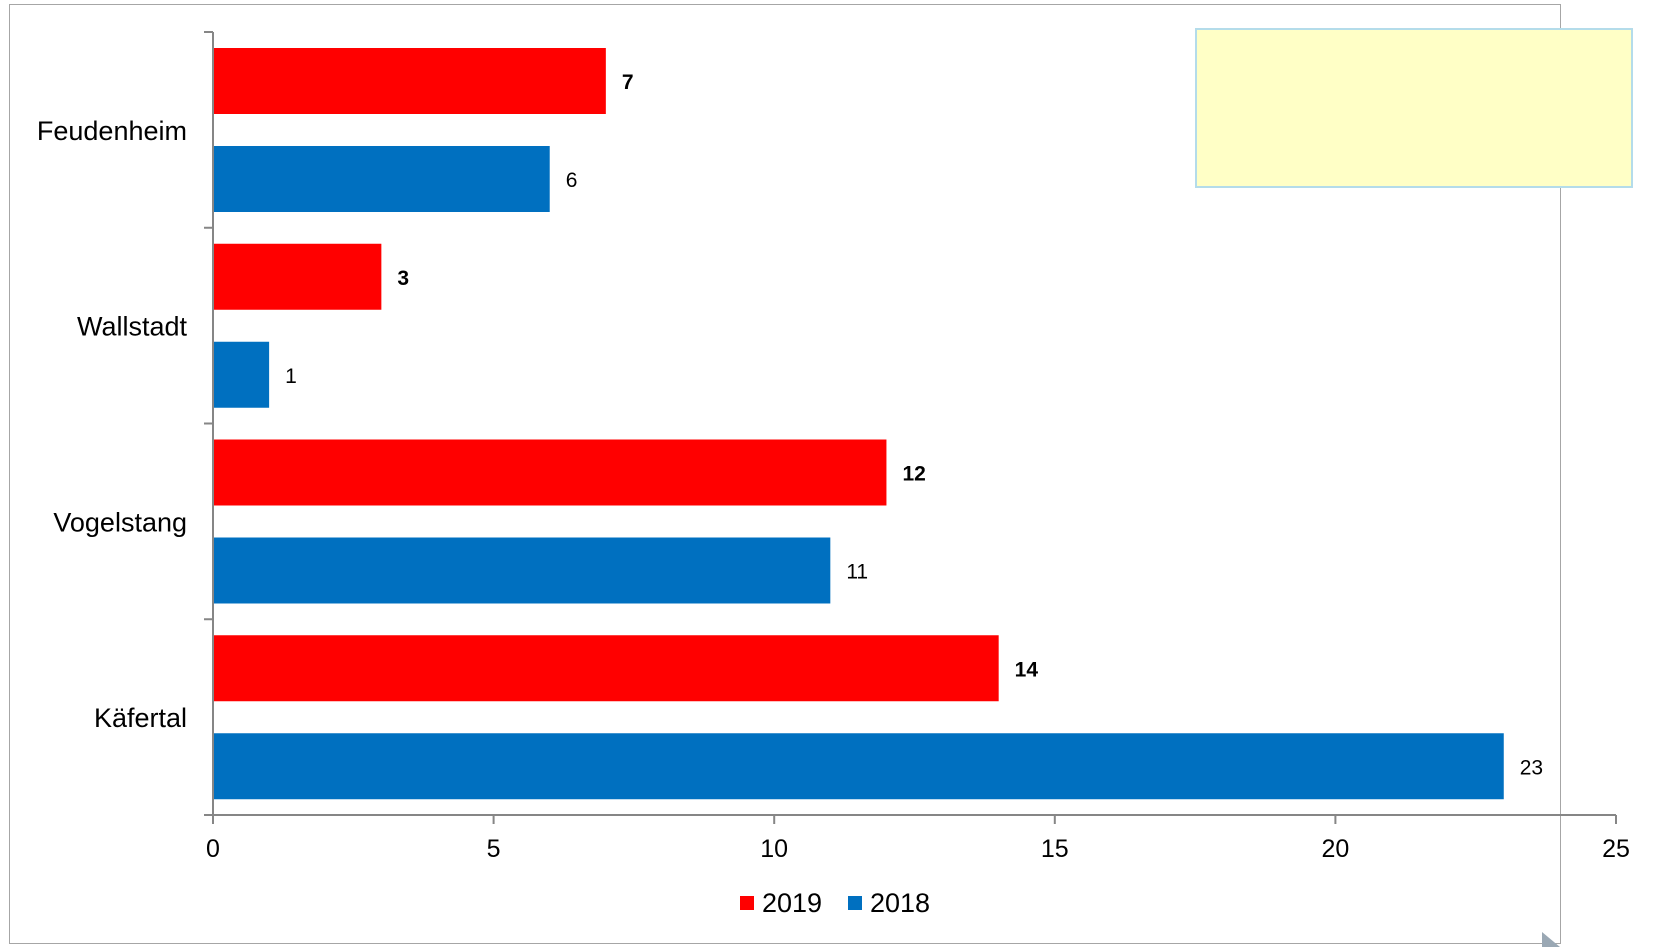  What do you see at coordinates (1027, 669) in the screenshot?
I see `data-label: 14` at bounding box center [1027, 669].